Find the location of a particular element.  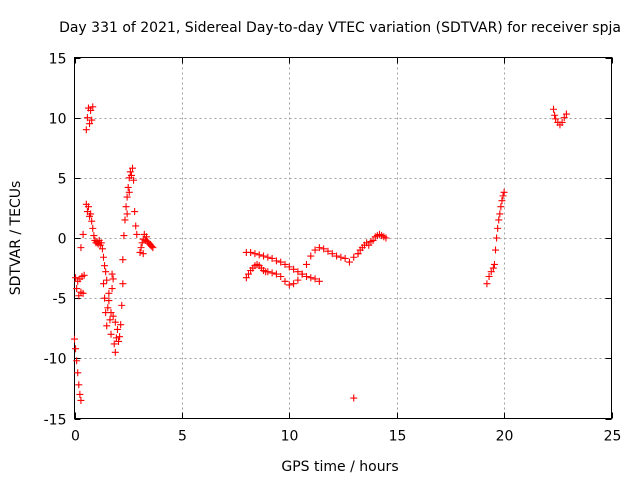

x-tick-label: 5 is located at coordinates (182, 437).